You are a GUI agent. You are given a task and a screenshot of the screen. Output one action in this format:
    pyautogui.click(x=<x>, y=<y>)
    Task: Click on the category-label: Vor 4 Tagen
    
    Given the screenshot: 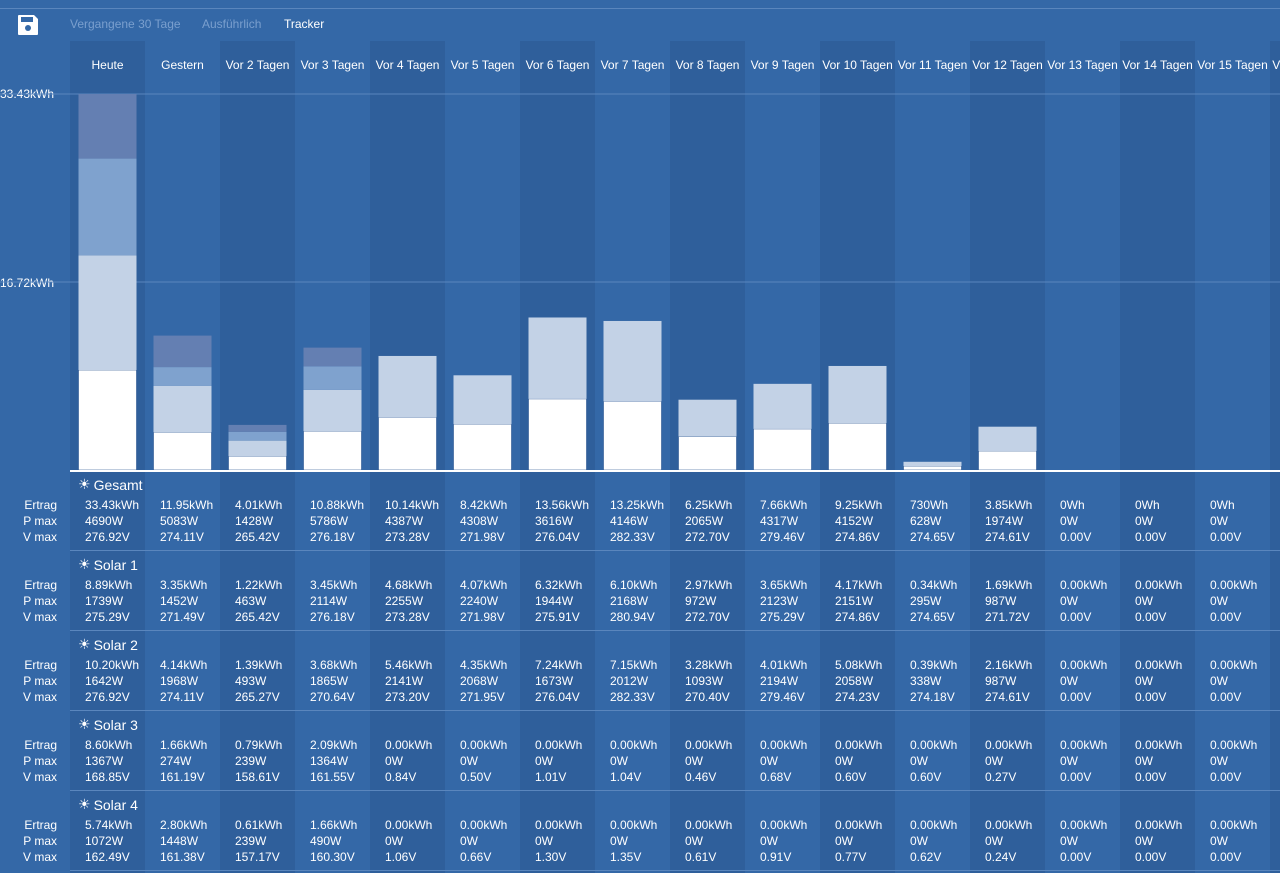 What is the action you would take?
    pyautogui.click(x=408, y=65)
    